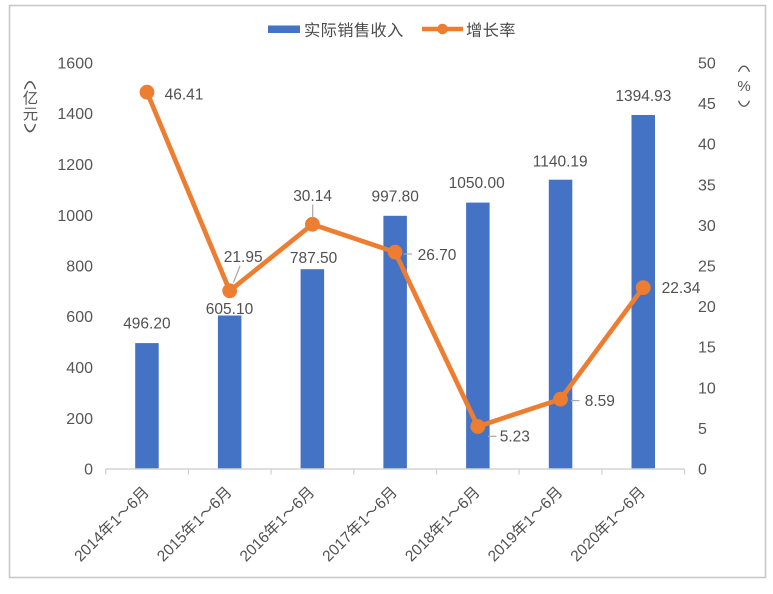  What do you see at coordinates (255, 547) in the screenshot?
I see `svg-text: 2016` at bounding box center [255, 547].